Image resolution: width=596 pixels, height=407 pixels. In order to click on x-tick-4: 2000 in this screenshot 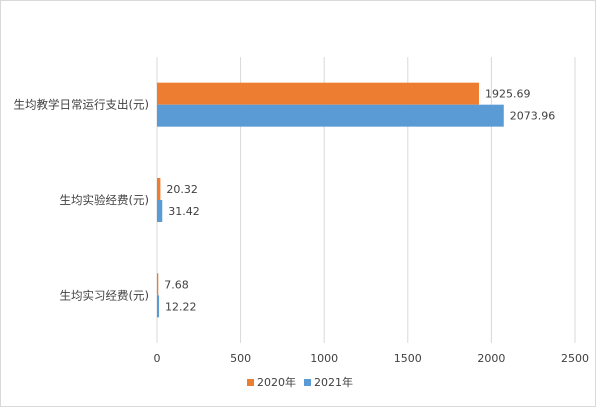, I will do `click(491, 358)`.